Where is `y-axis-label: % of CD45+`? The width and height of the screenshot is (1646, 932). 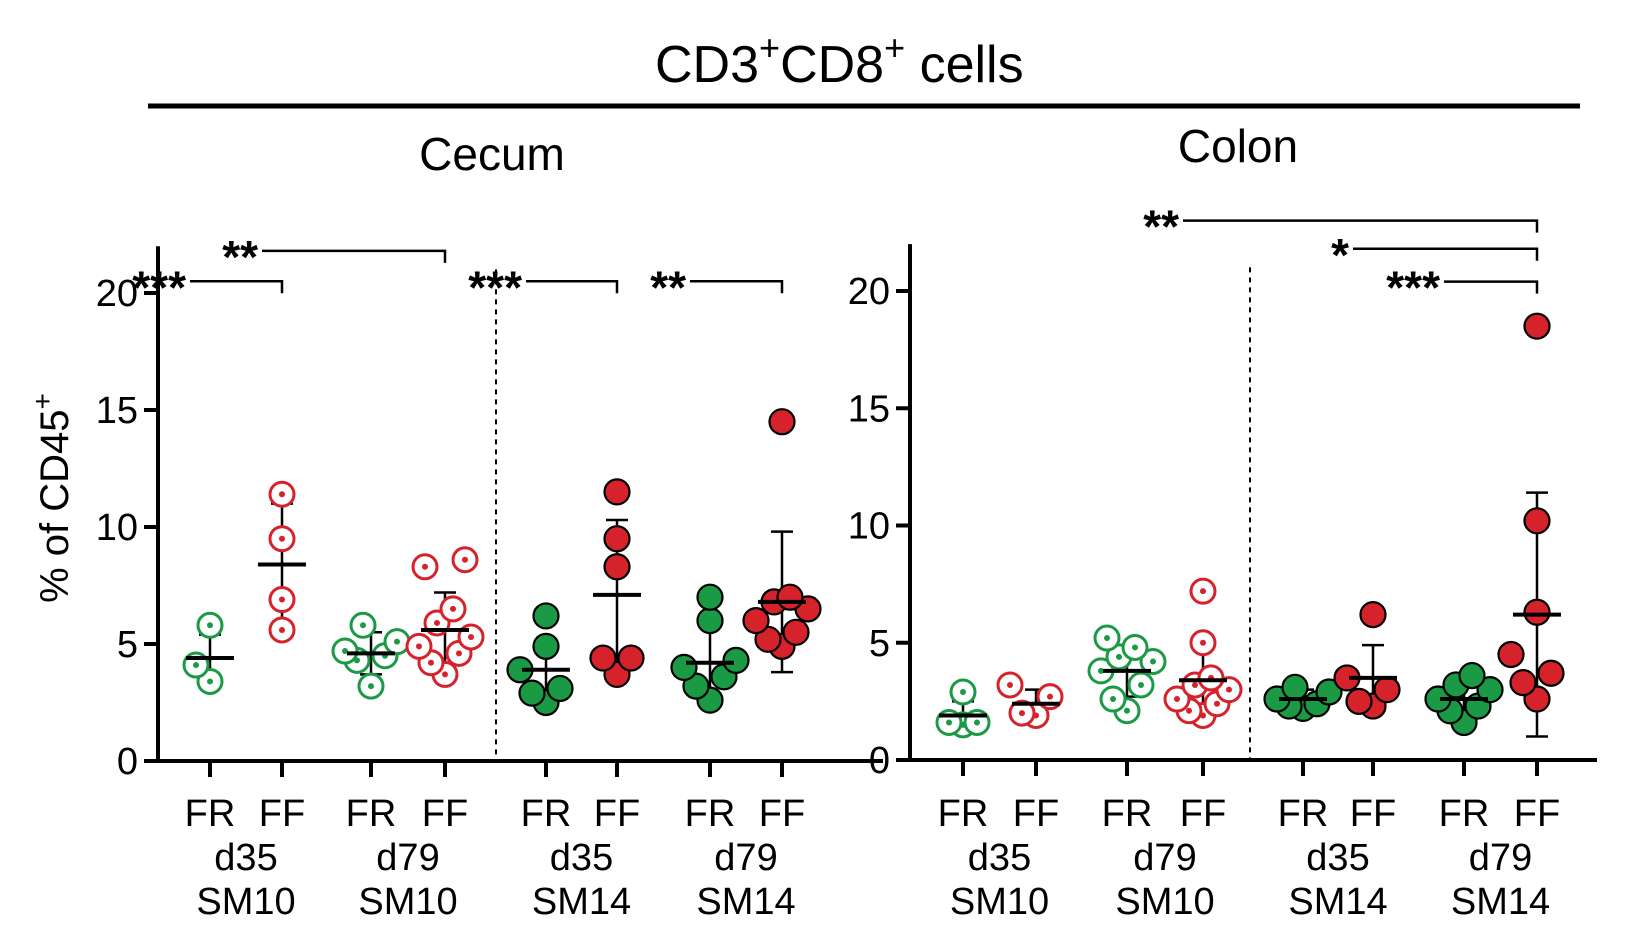 y-axis-label: % of CD45+ is located at coordinates (52, 498).